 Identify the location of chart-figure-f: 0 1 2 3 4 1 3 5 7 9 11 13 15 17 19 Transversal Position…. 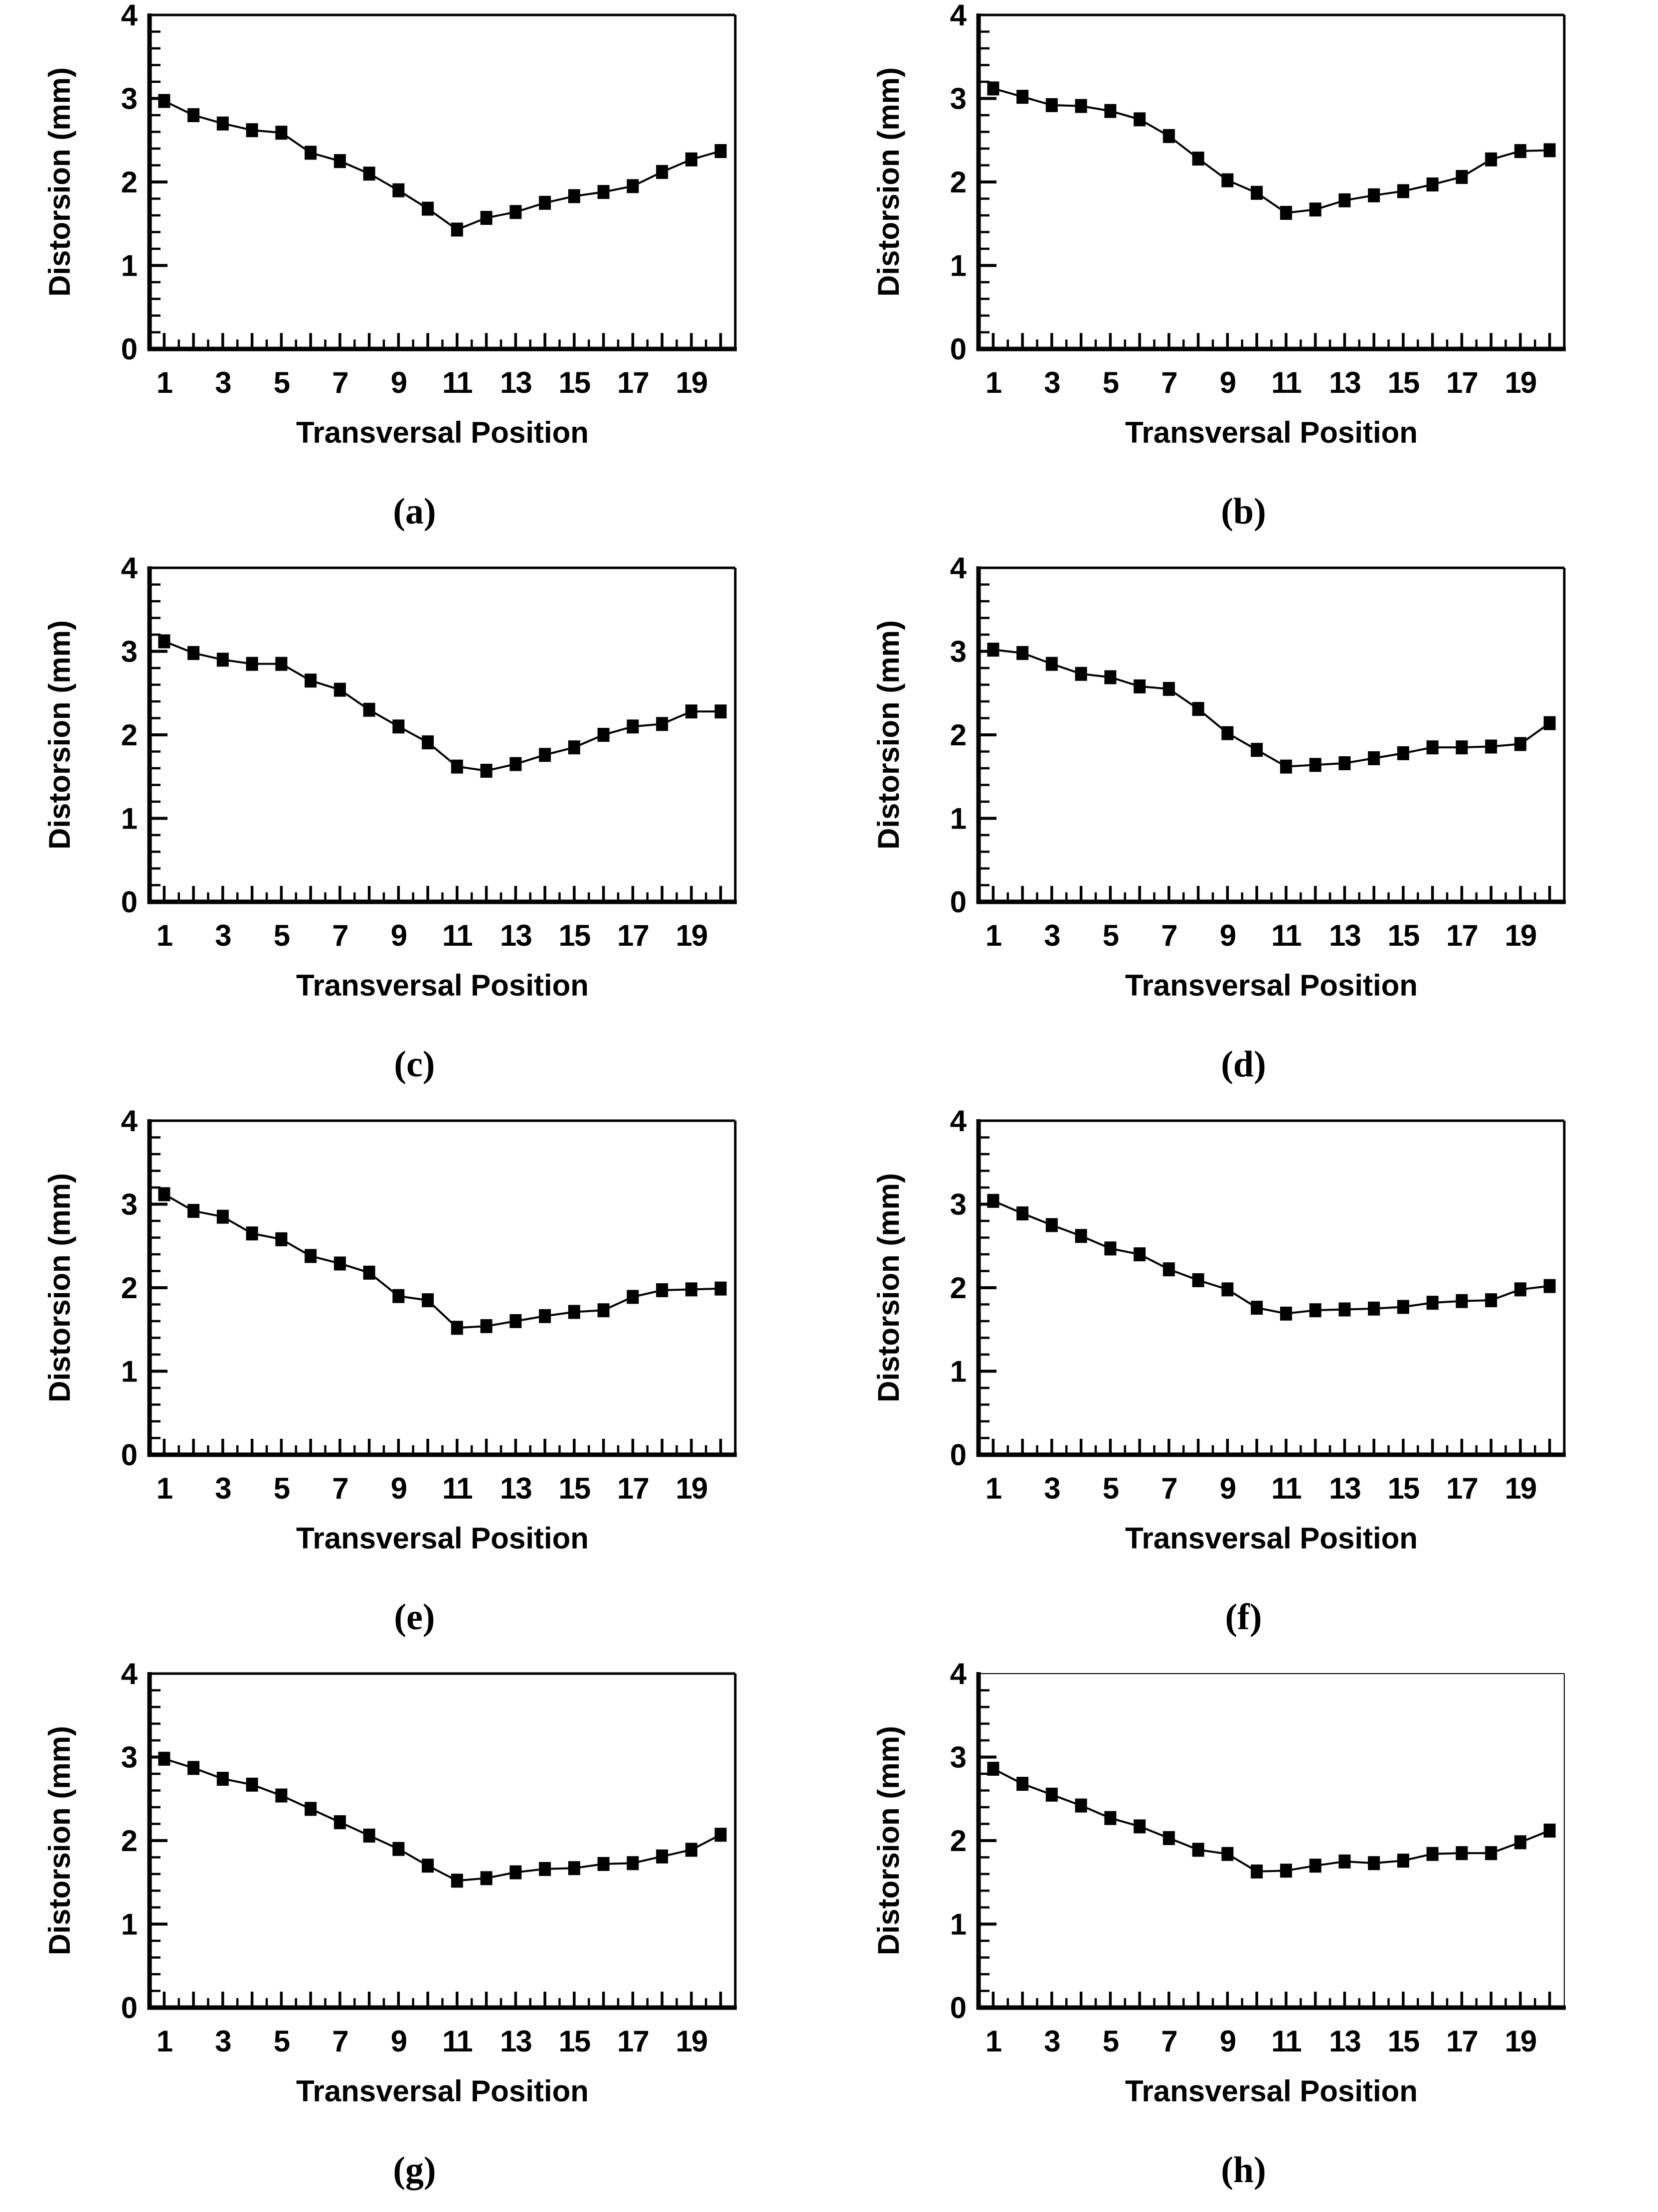
(1243, 1382).